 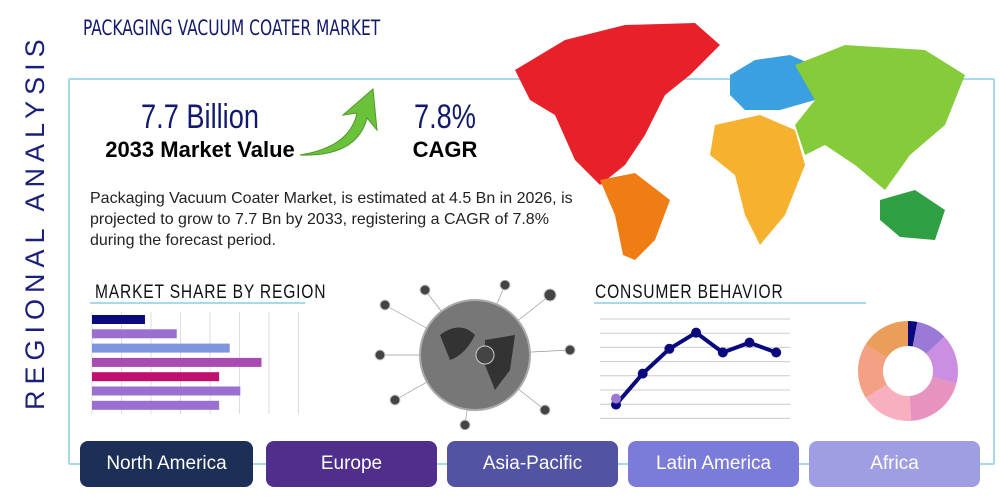 What do you see at coordinates (475, 355) in the screenshot?
I see `network-globe-image` at bounding box center [475, 355].